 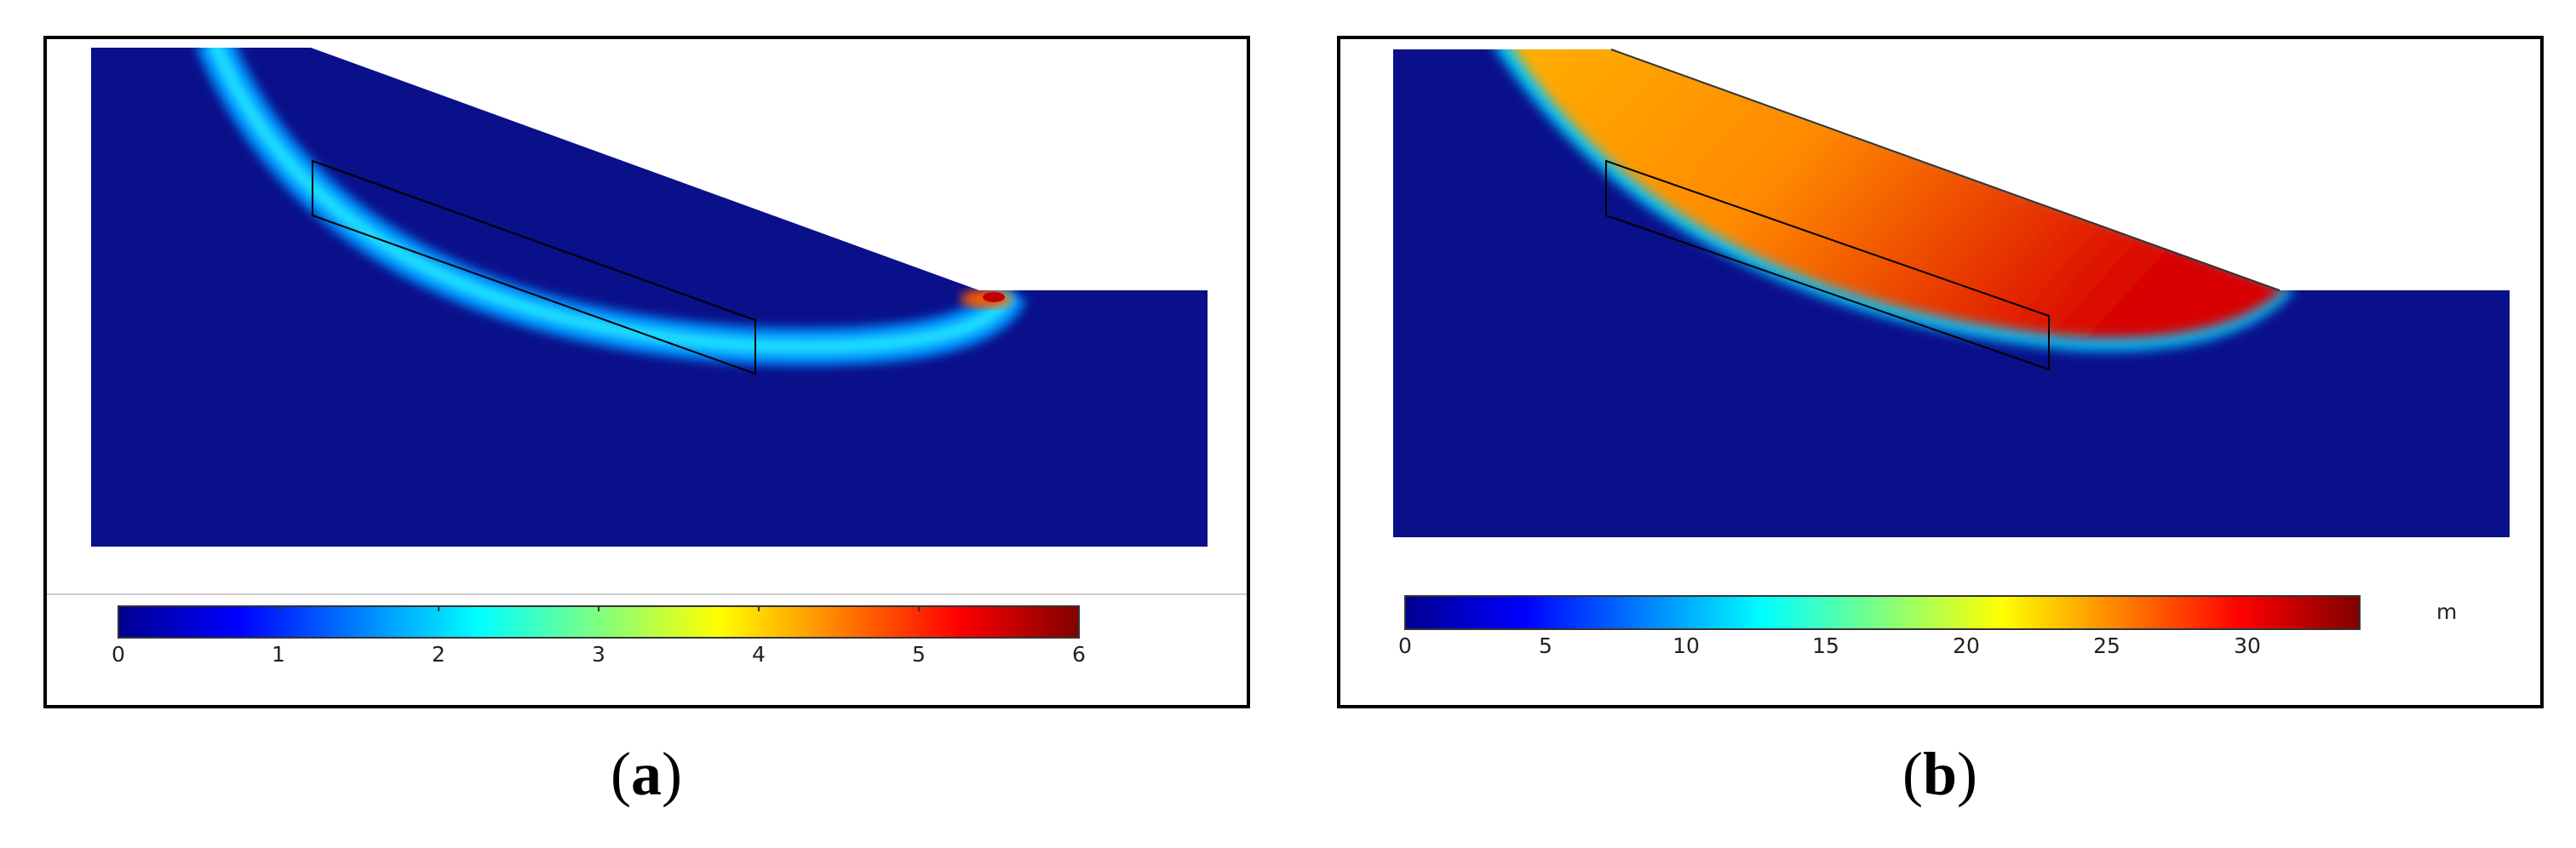 What do you see at coordinates (919, 654) in the screenshot?
I see `tick-a-5: 5` at bounding box center [919, 654].